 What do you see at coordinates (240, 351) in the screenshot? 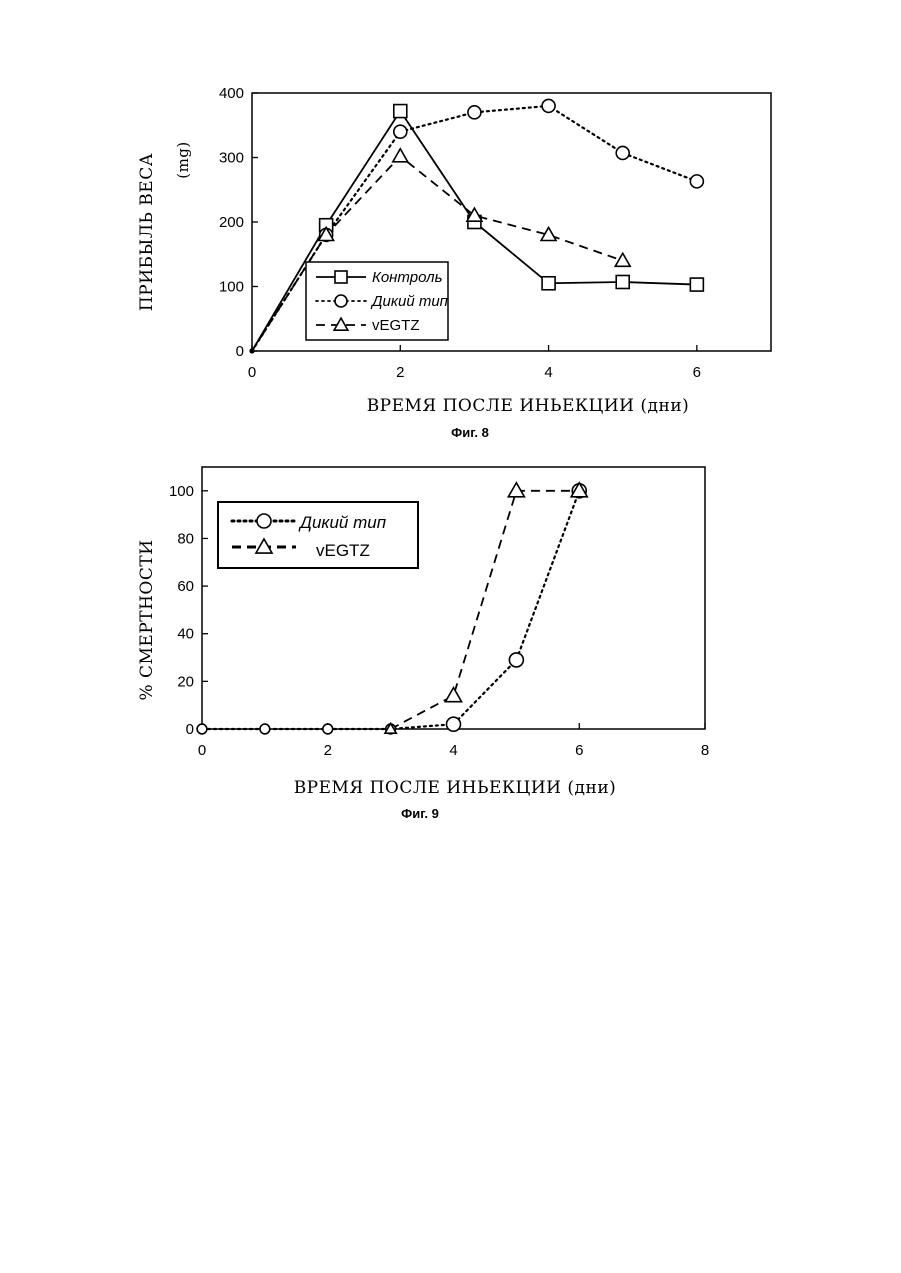
I see `chart1-ytick-label: 0` at bounding box center [240, 351].